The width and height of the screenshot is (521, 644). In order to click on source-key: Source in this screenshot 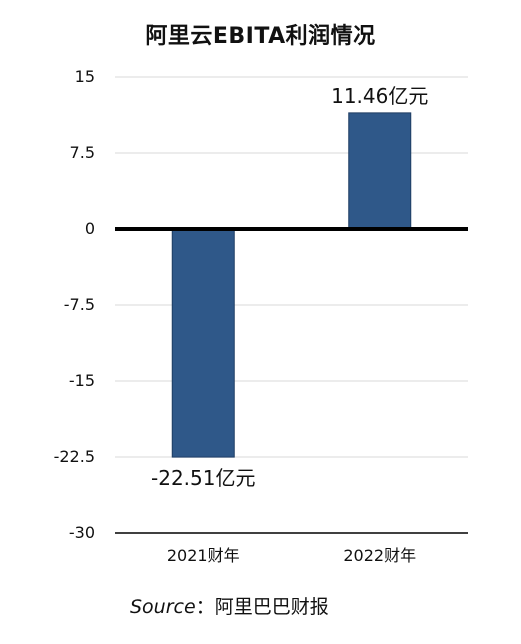, I will do `click(163, 607)`.